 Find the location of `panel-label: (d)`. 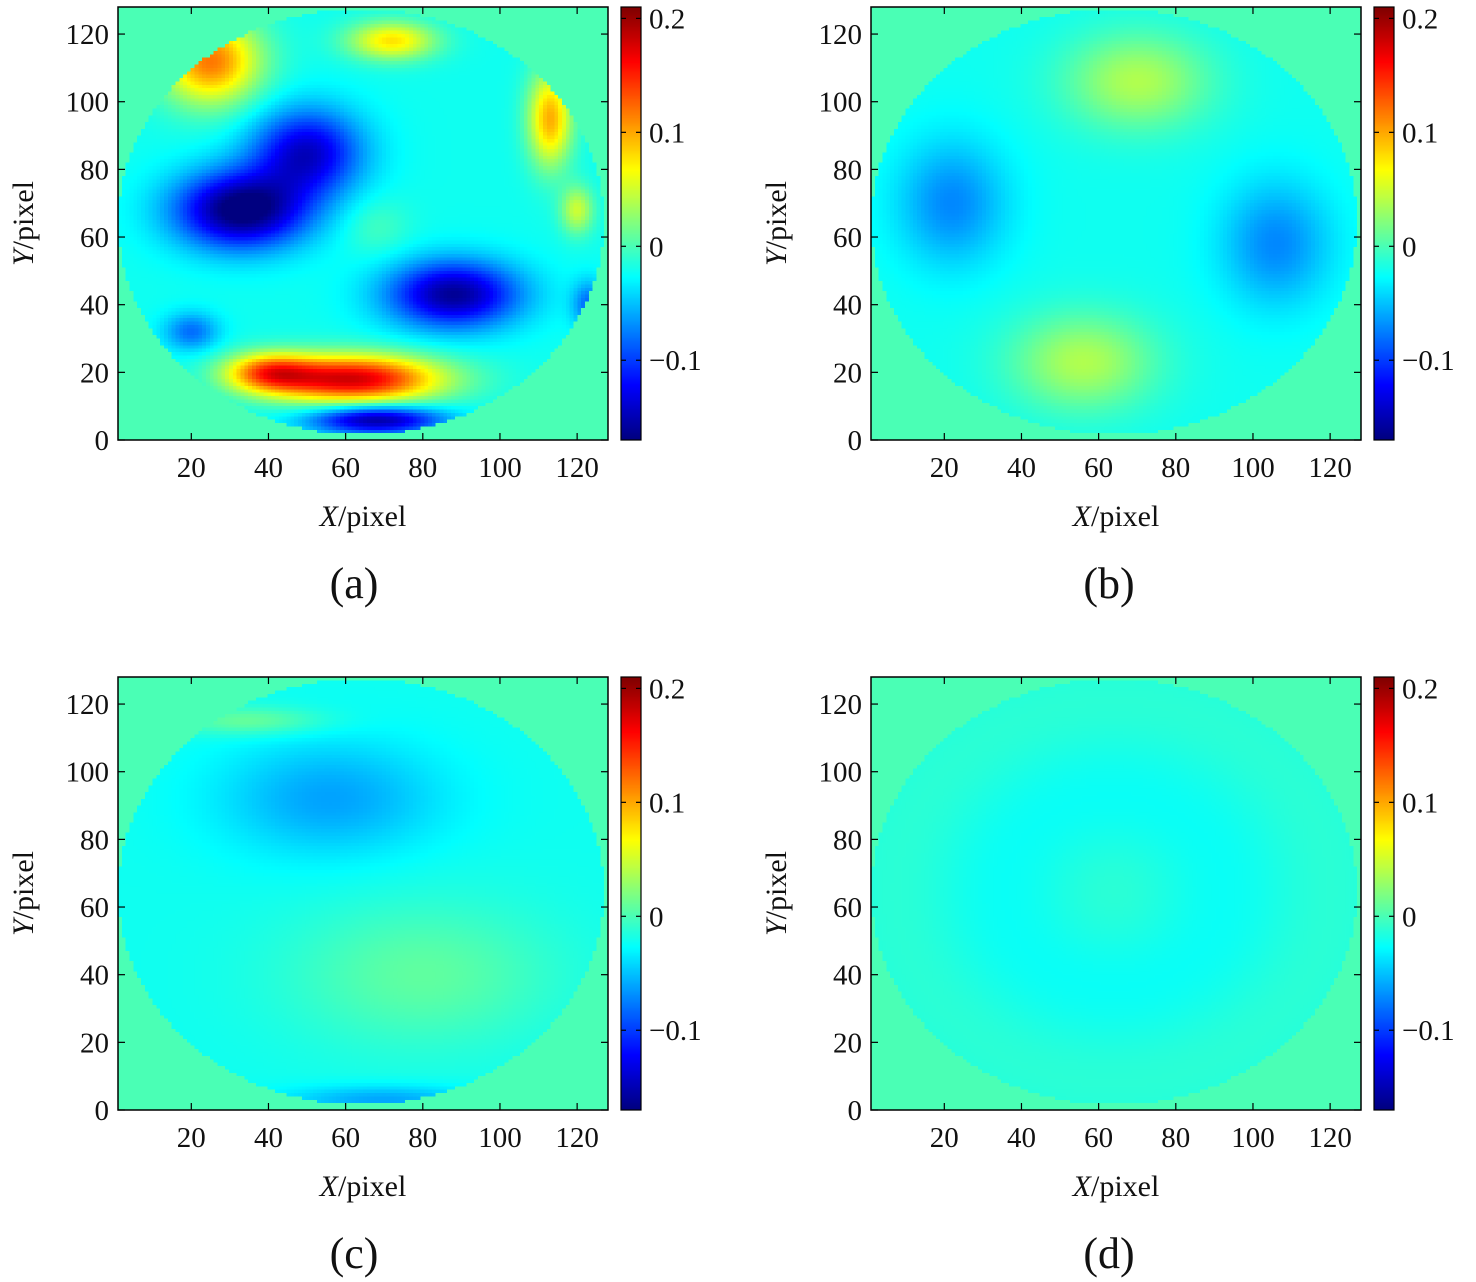

panel-label: (d) is located at coordinates (1108, 1253).